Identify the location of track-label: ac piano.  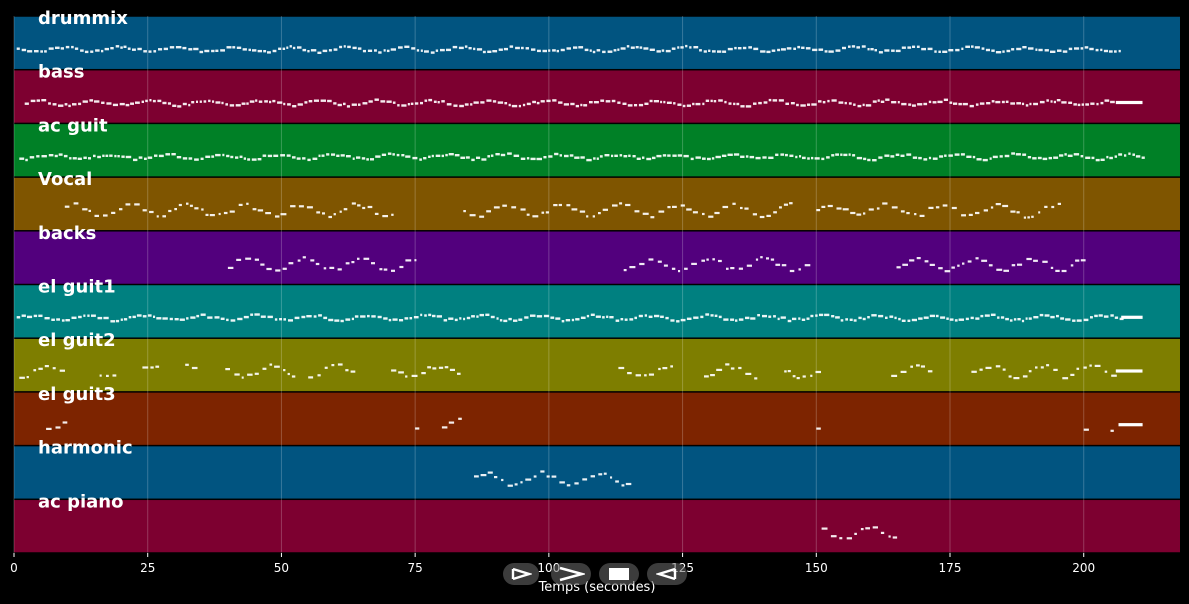
(80, 501).